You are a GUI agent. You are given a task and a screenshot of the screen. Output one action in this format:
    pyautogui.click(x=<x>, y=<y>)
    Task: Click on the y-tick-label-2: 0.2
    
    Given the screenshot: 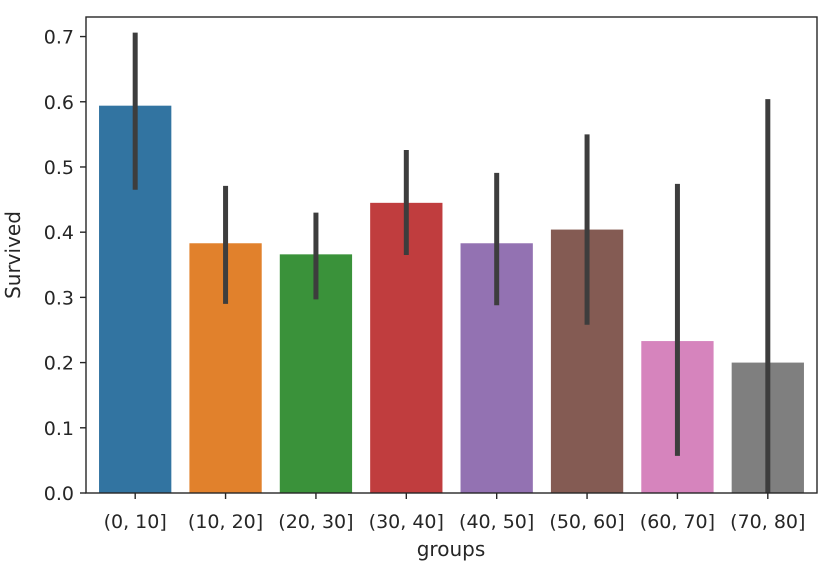 What is the action you would take?
    pyautogui.click(x=59, y=364)
    